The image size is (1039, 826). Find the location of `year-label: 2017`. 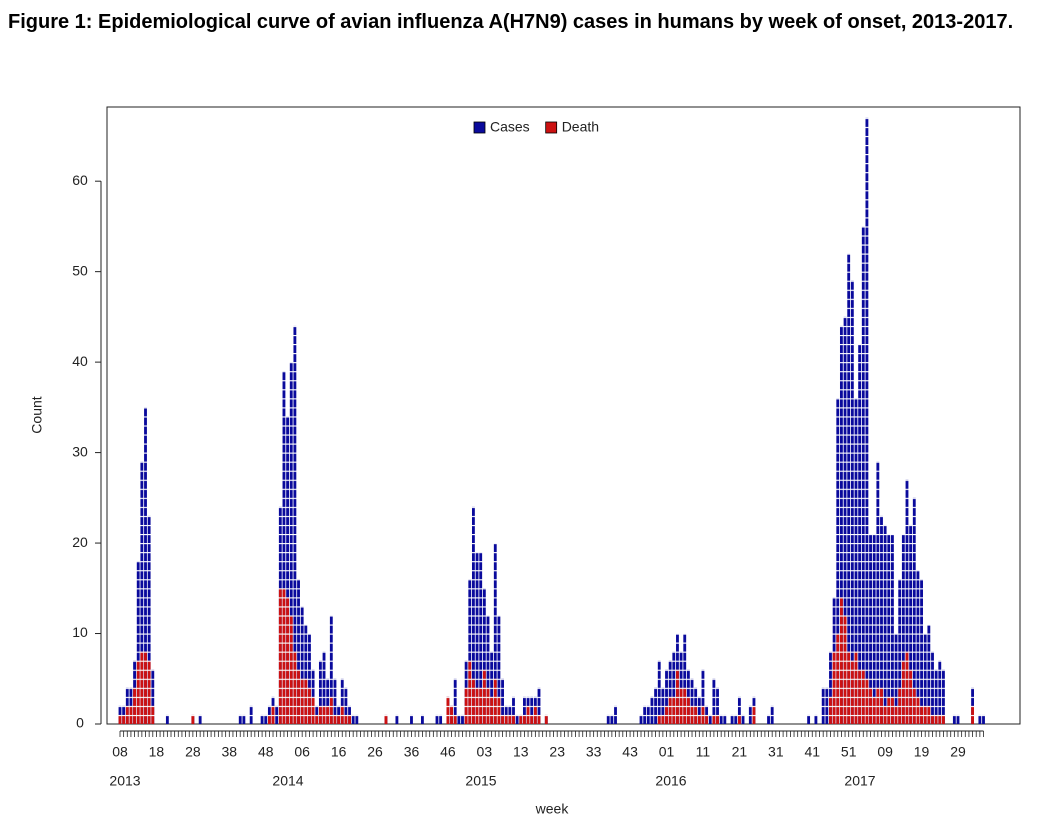

year-label: 2017 is located at coordinates (859, 781).